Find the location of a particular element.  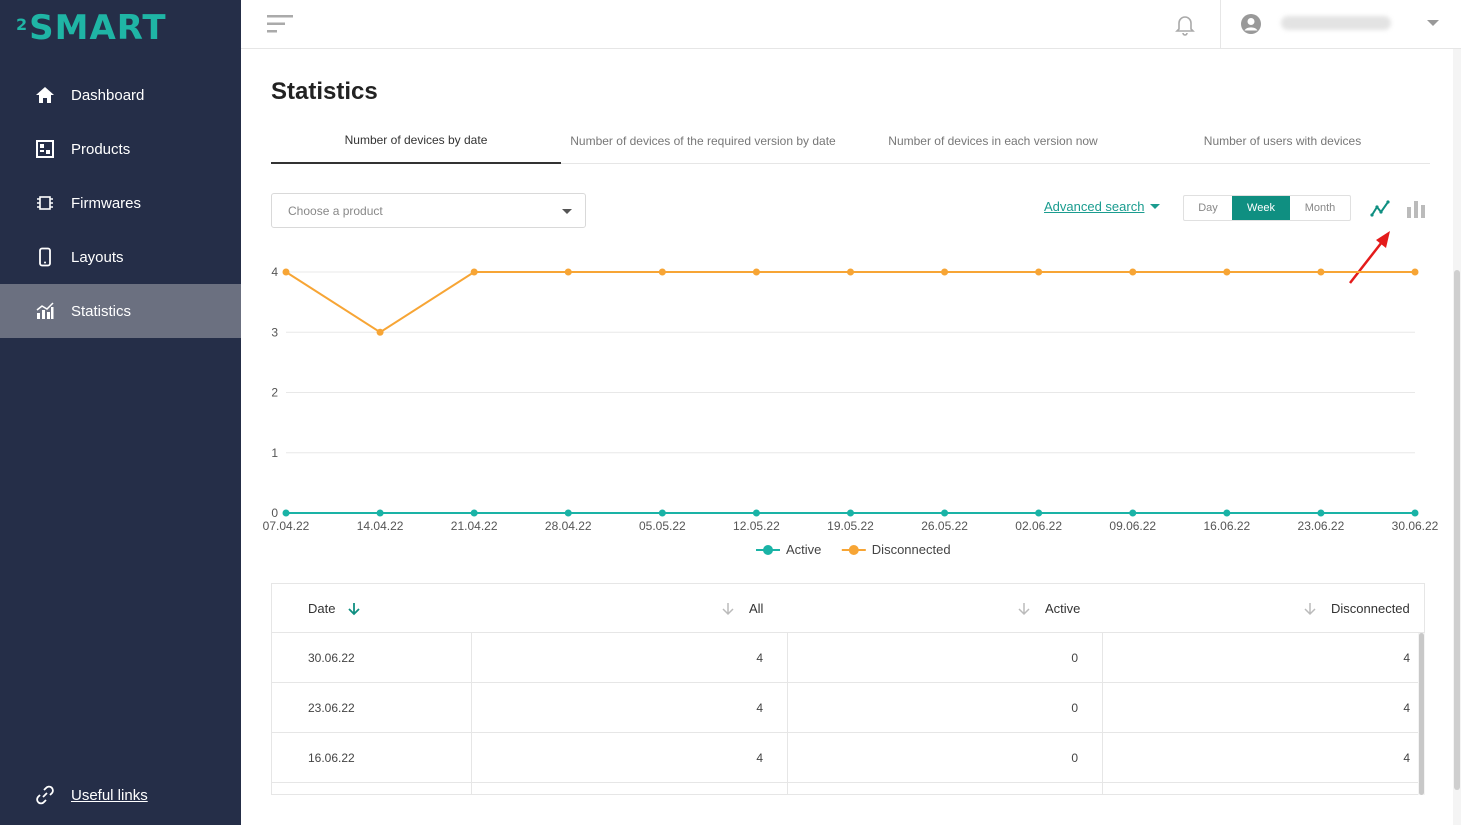

logo: 2 SMART is located at coordinates (91, 28).